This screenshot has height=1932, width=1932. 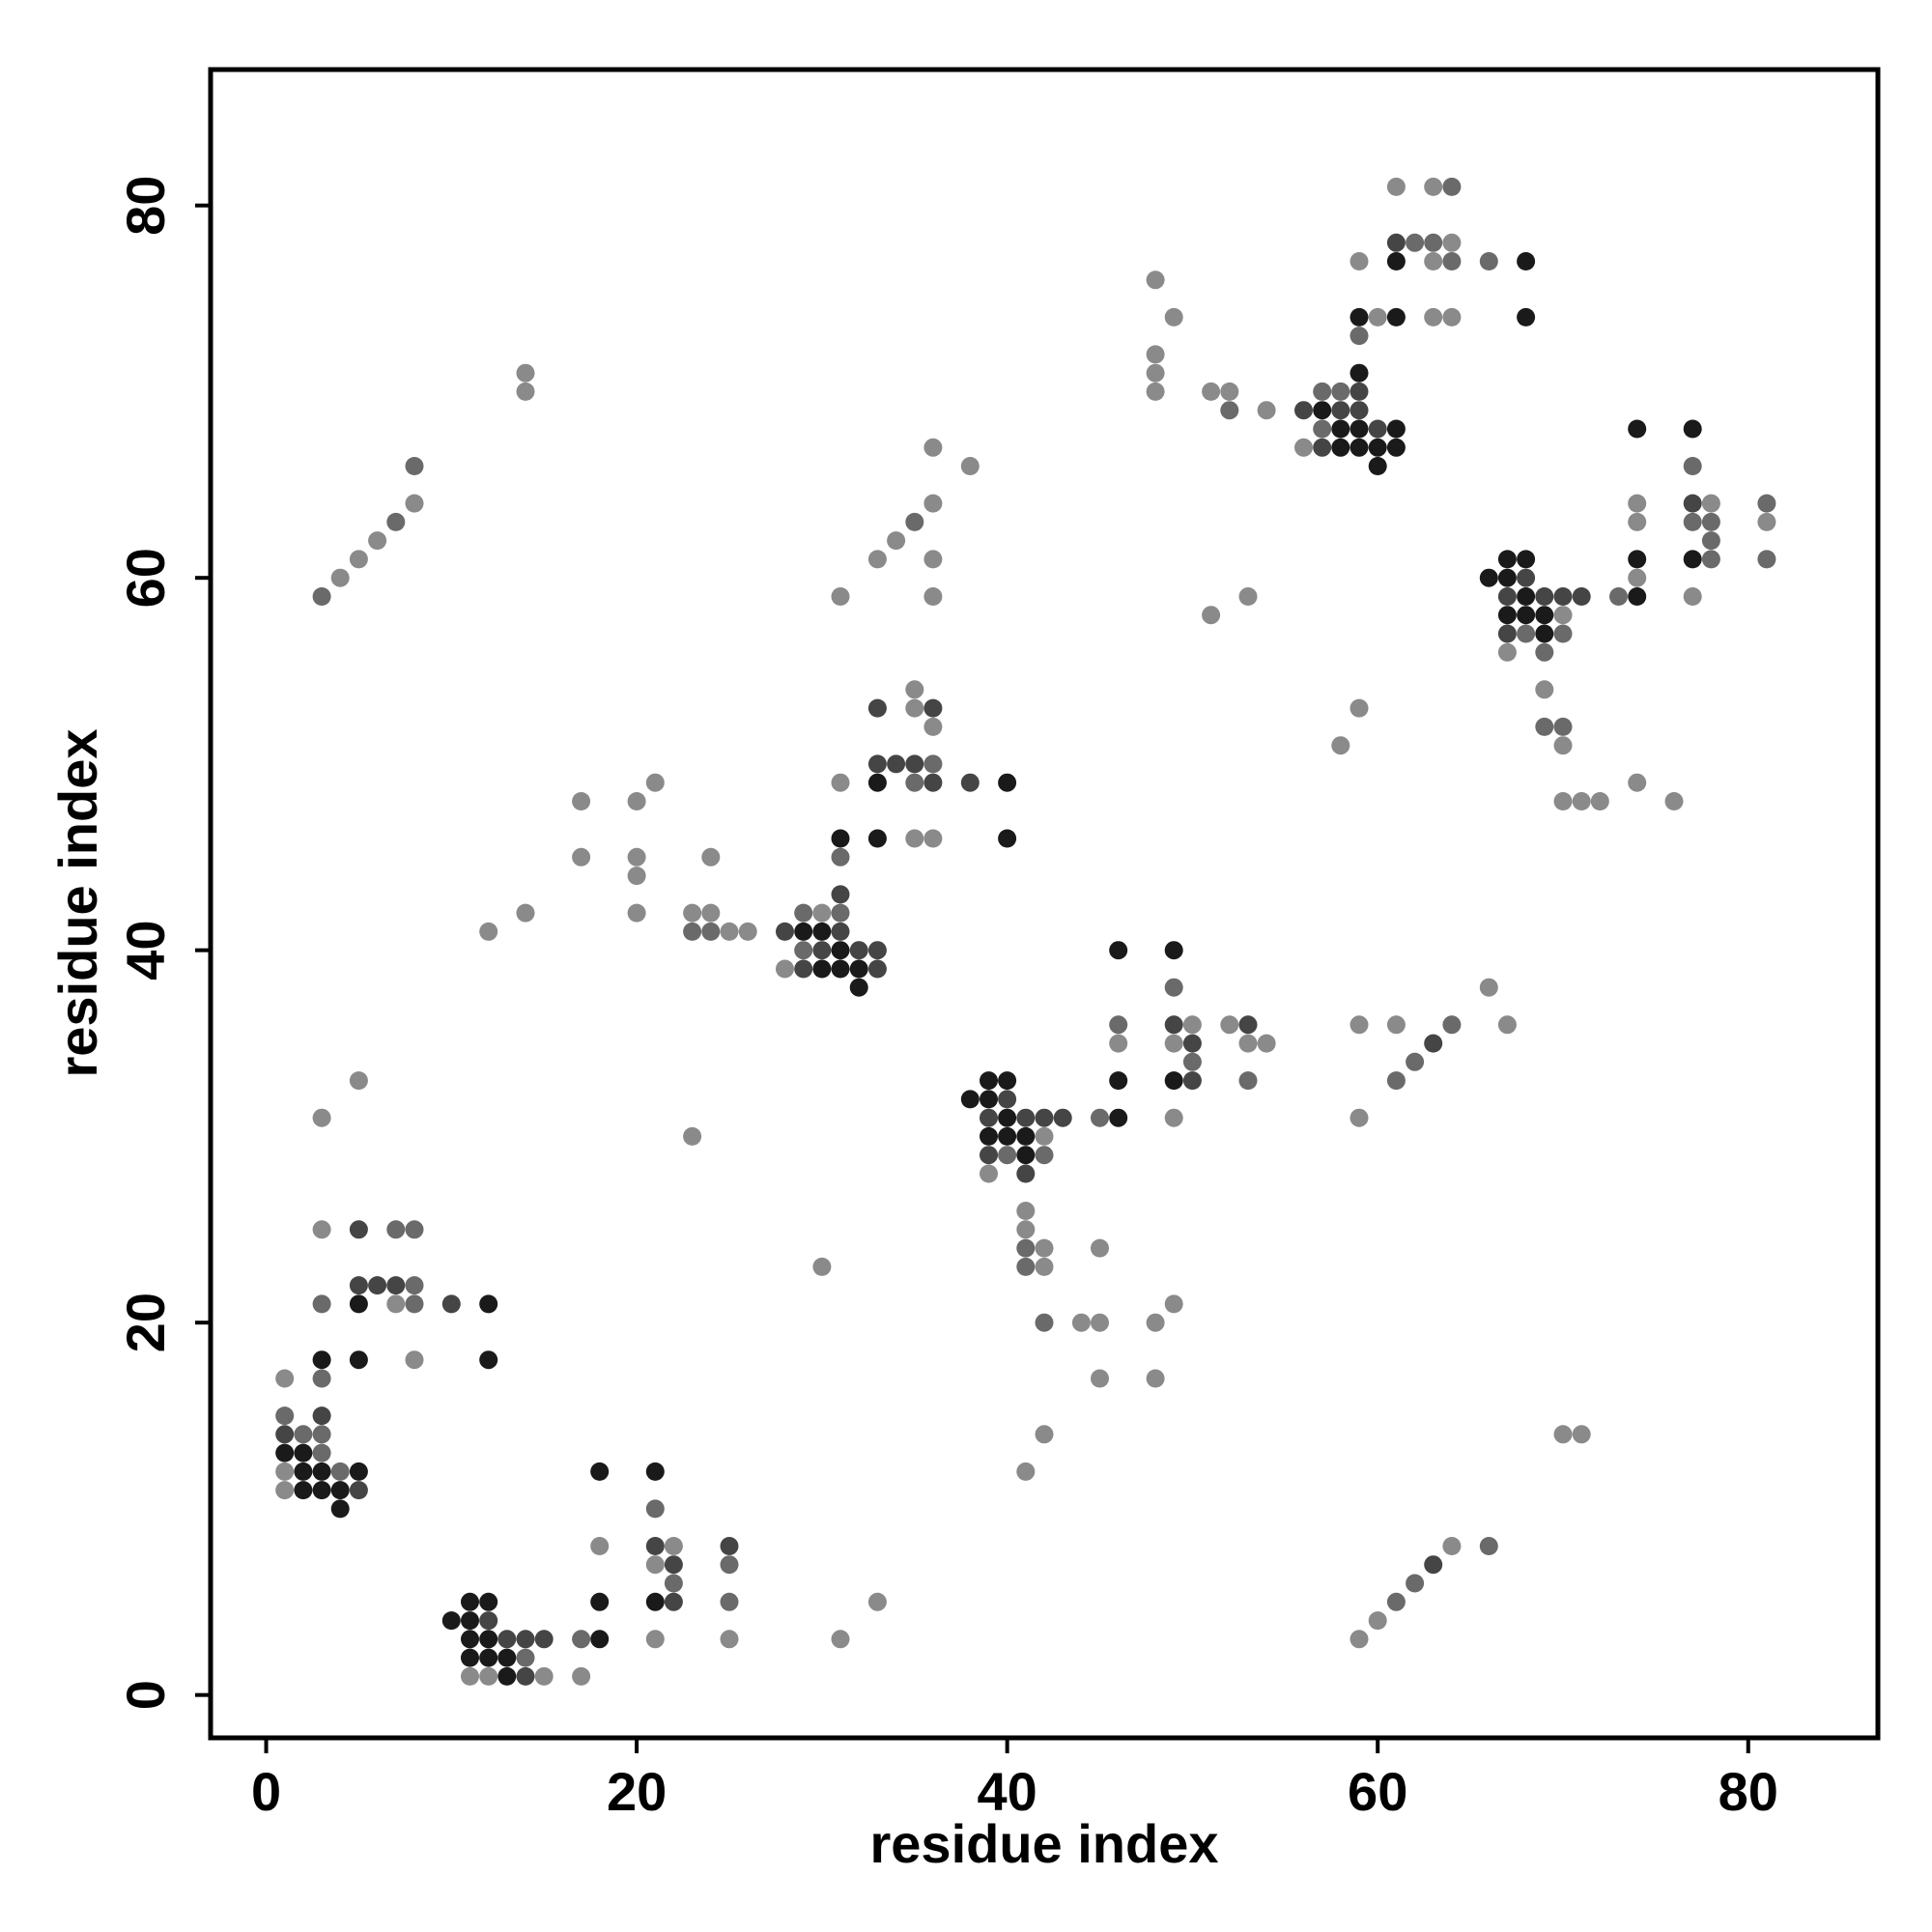 What do you see at coordinates (77, 902) in the screenshot?
I see `y-axis-title: residue index` at bounding box center [77, 902].